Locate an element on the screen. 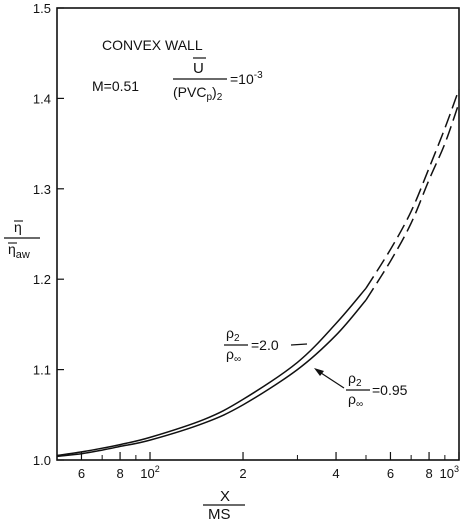  x-tick-label: 10² is located at coordinates (149, 472).